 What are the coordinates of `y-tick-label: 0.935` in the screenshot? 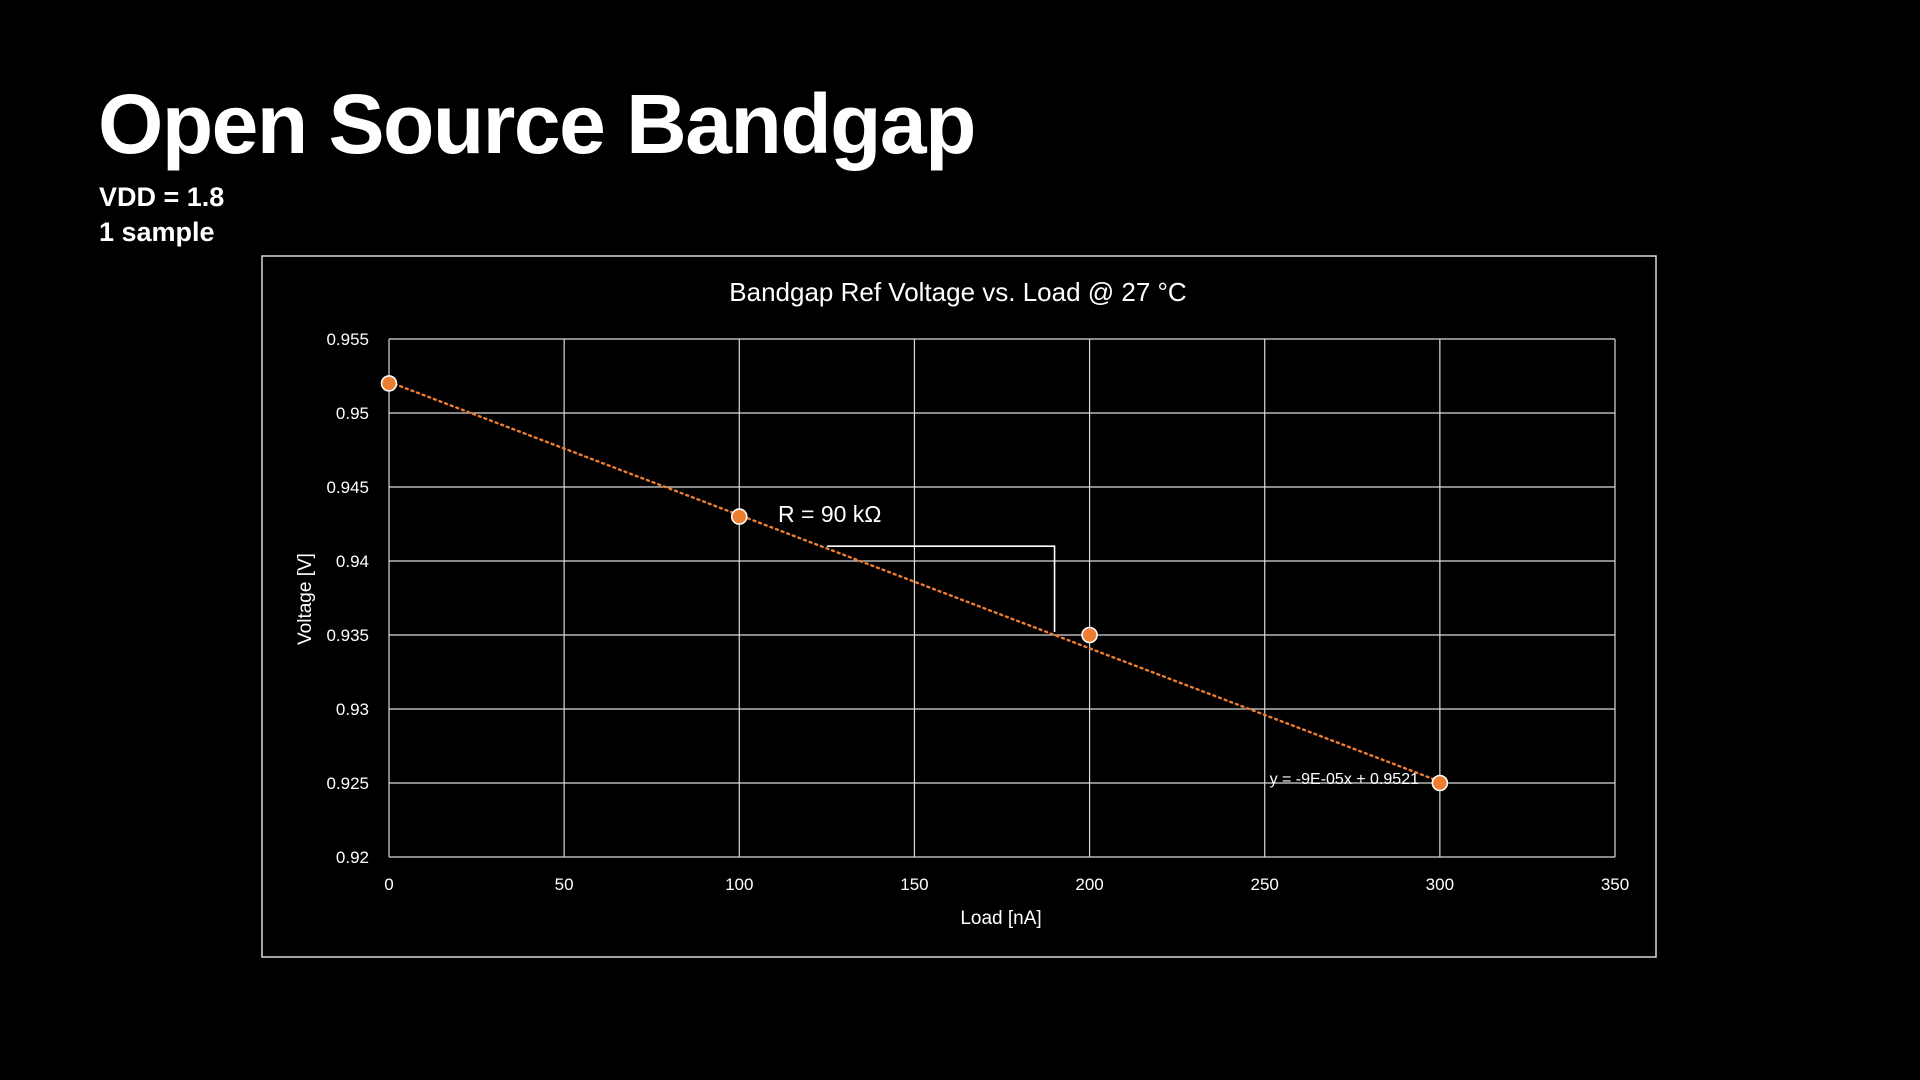 It's located at (347, 635).